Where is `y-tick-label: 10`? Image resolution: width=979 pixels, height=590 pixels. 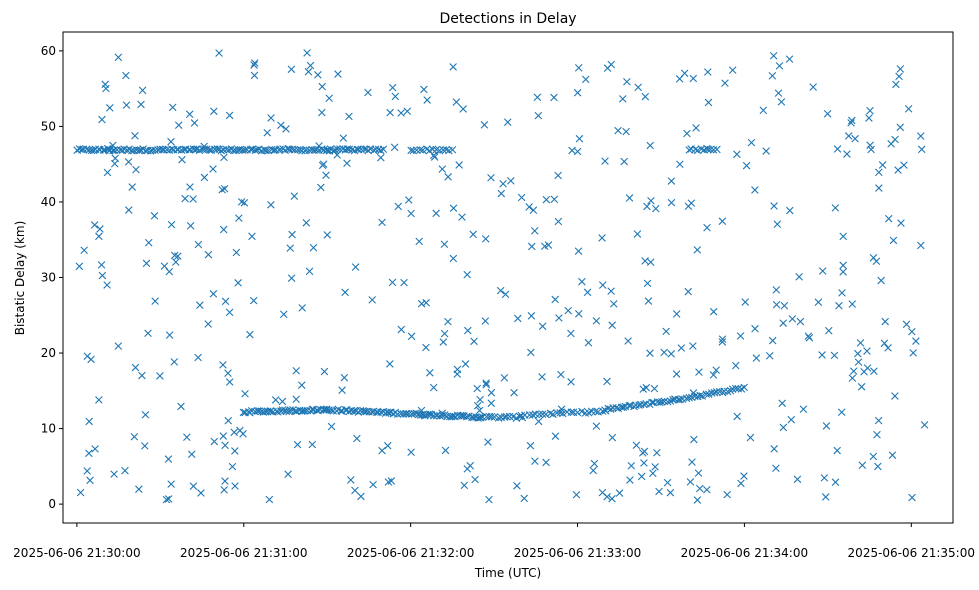
y-tick-label: 10 is located at coordinates (48, 429).